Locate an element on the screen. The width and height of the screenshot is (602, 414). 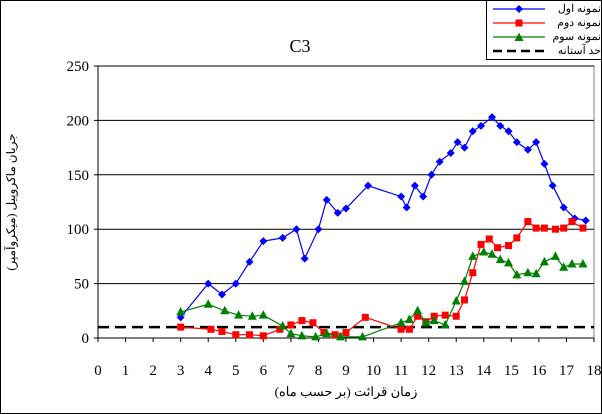
y-axis-label: جریان ماکروپیل (میکروآمپر) is located at coordinates (10, 201).